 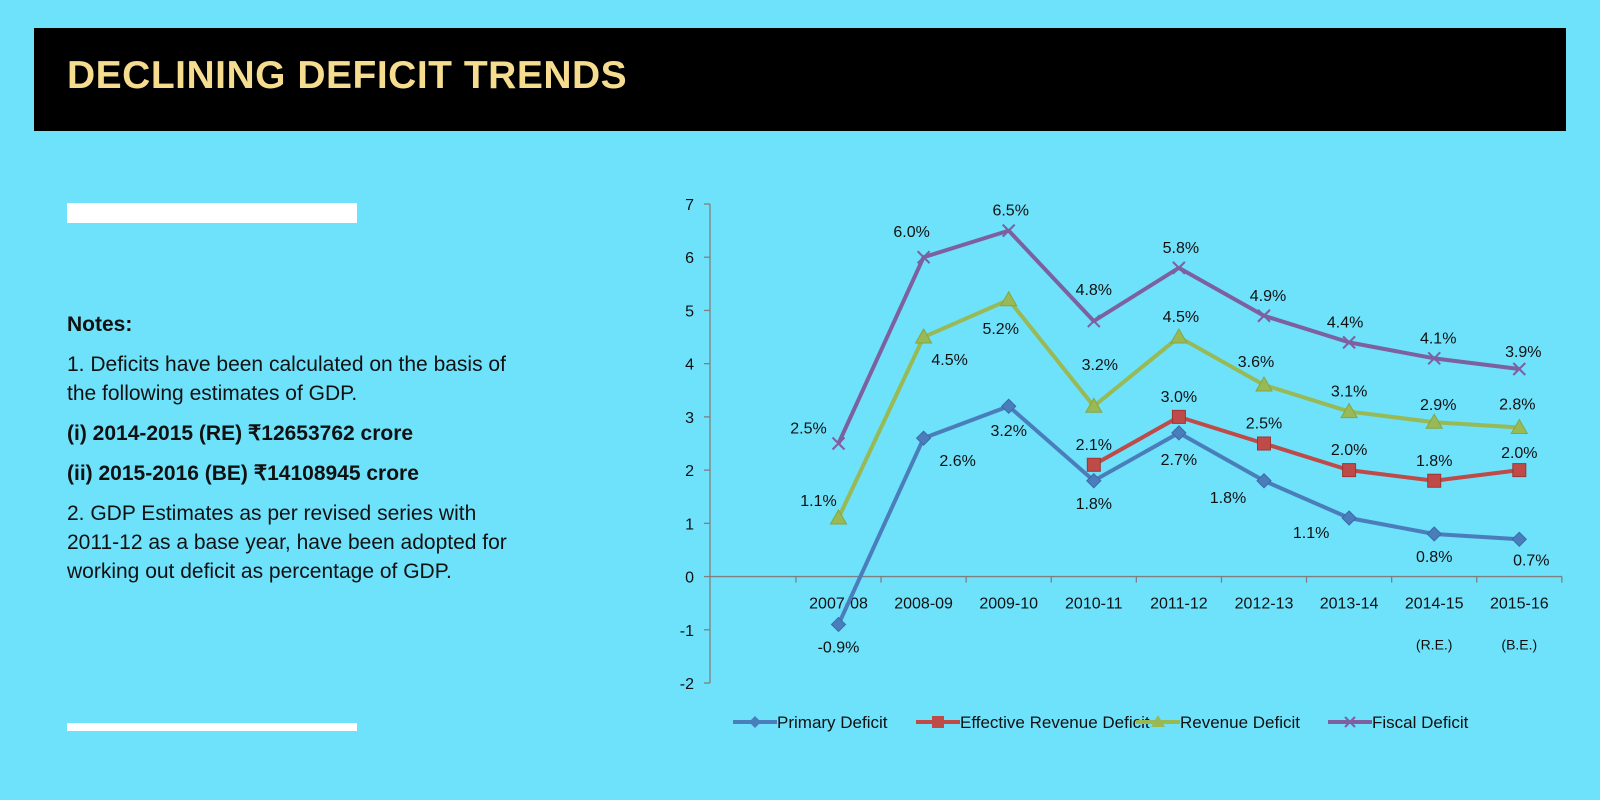 What do you see at coordinates (1438, 405) in the screenshot?
I see `data-label: 2.9%` at bounding box center [1438, 405].